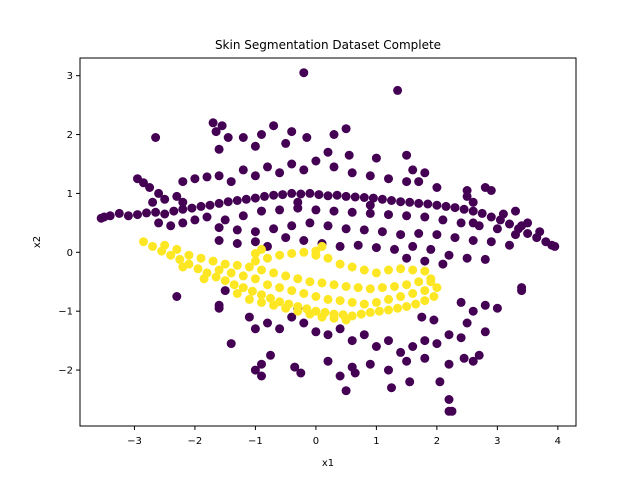 The width and height of the screenshot is (640, 480). What do you see at coordinates (558, 441) in the screenshot?
I see `x-tick-label: 4` at bounding box center [558, 441].